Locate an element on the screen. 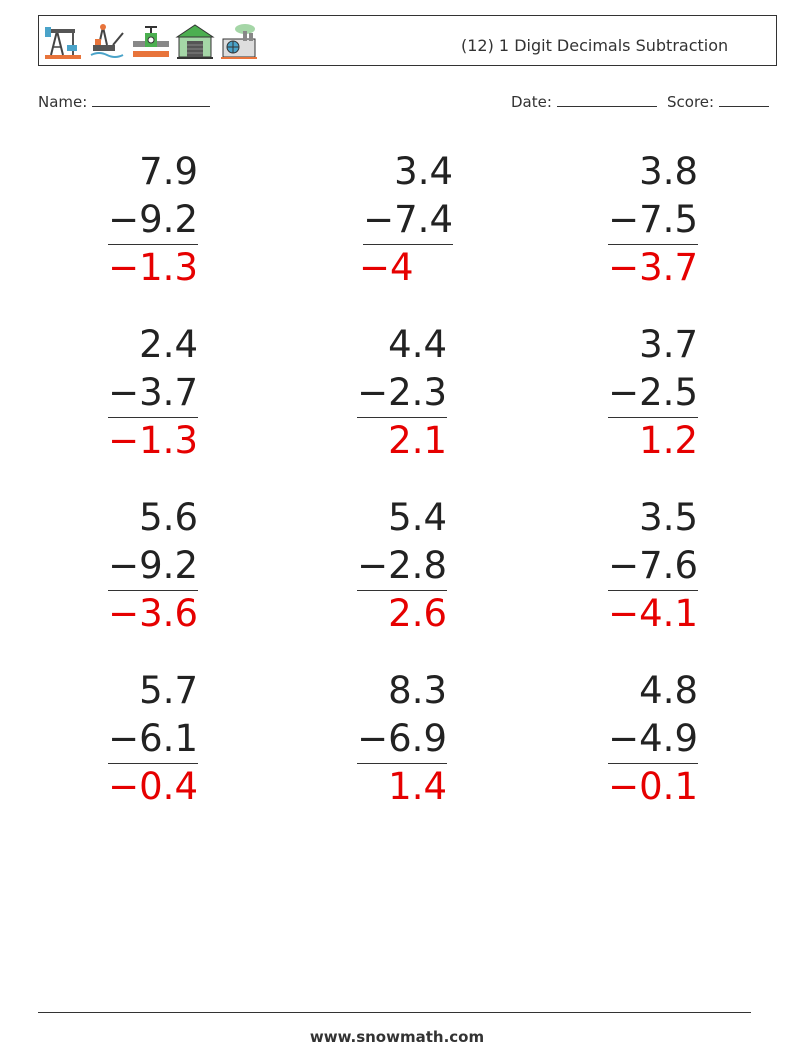 The width and height of the screenshot is (794, 1053). minuend: 5.4 is located at coordinates (417, 517).